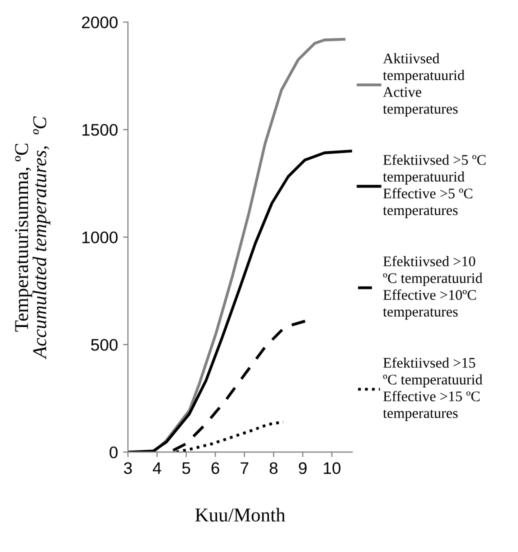 This screenshot has height=552, width=518. I want to click on x-tick-label: 9, so click(302, 468).